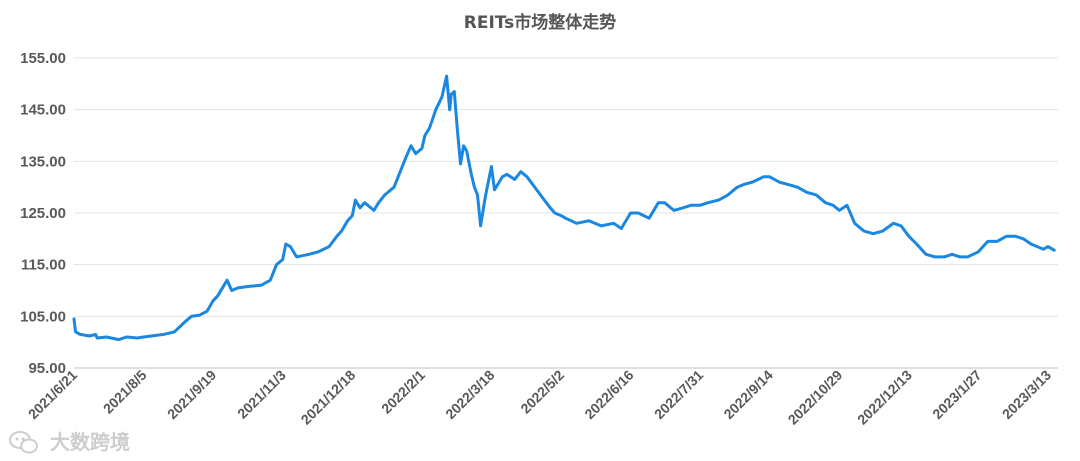  What do you see at coordinates (43, 110) in the screenshot?
I see `y-tick-label: 145.00` at bounding box center [43, 110].